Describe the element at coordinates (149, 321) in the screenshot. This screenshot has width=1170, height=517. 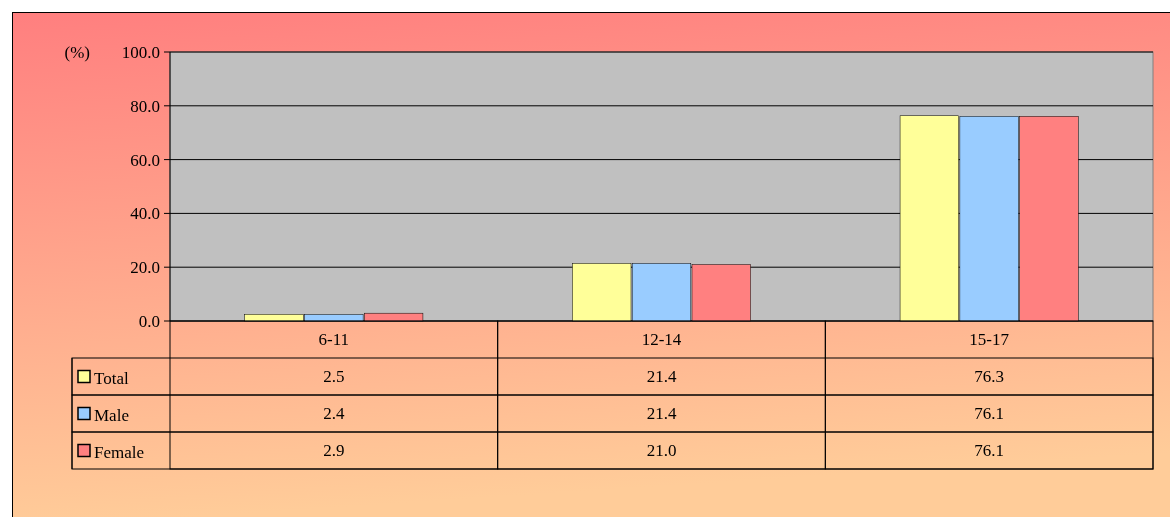
I see `y-tick-label: 0.0` at that location.